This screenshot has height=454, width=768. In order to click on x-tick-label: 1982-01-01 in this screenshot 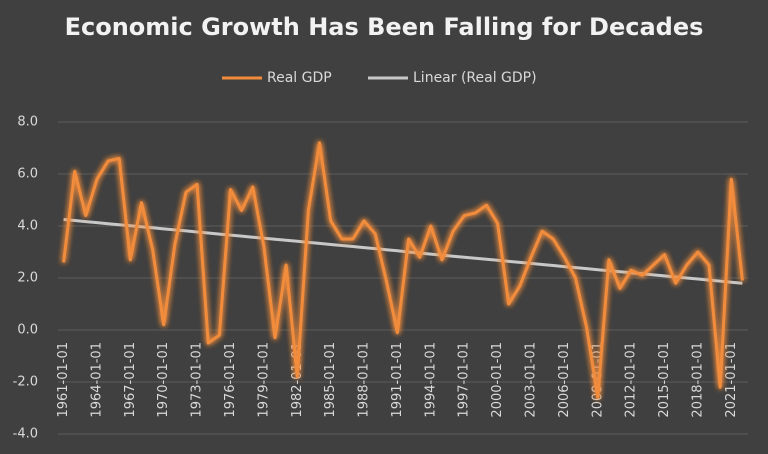, I will do `click(297, 380)`.